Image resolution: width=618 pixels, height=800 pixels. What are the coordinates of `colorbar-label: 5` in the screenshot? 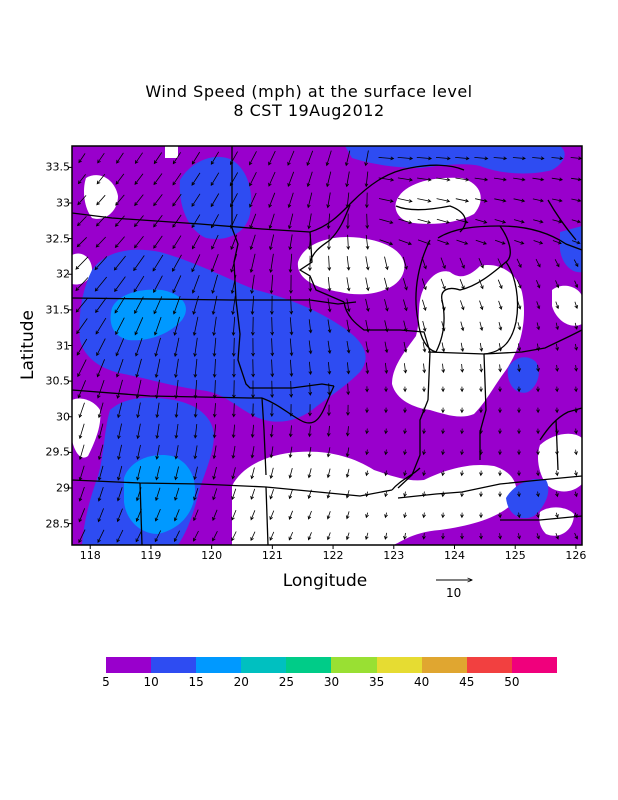 It's located at (106, 682).